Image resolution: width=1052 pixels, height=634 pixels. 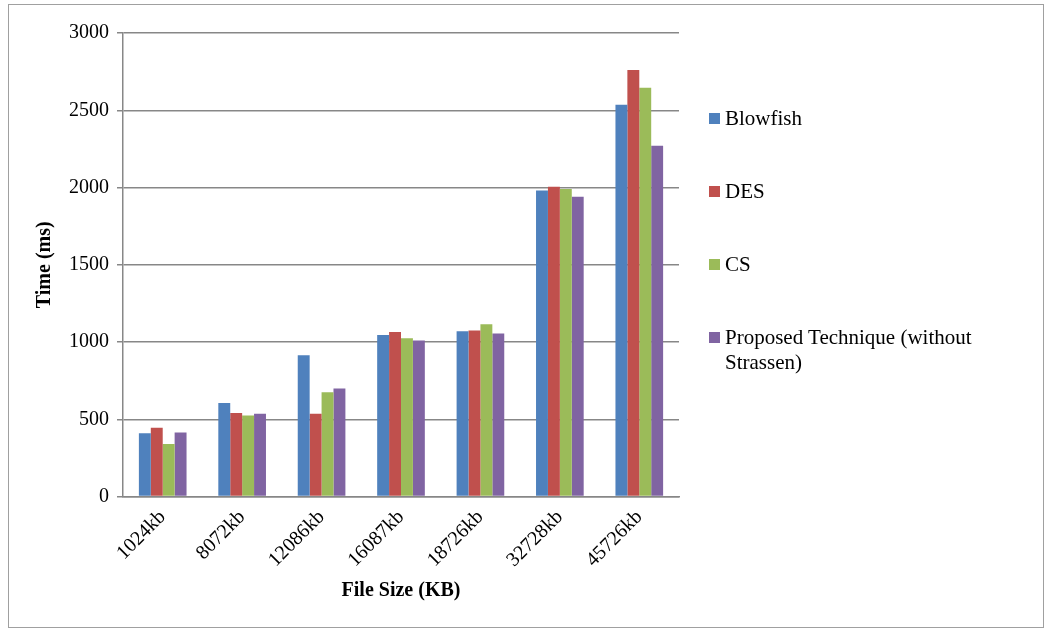 I want to click on y-tick-label: 2500, so click(x=89, y=108).